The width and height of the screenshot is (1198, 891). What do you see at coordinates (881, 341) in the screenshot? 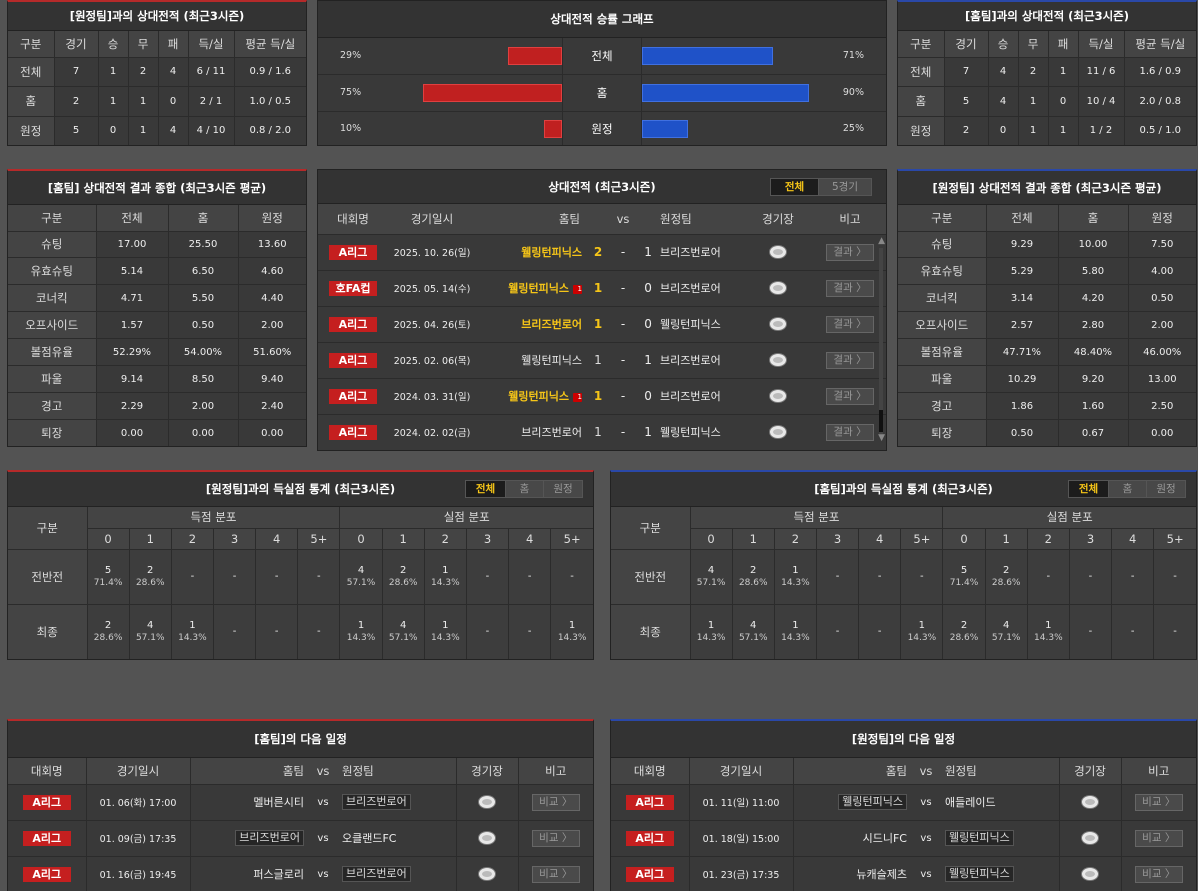
I see `matches-scrollbar` at bounding box center [881, 341].